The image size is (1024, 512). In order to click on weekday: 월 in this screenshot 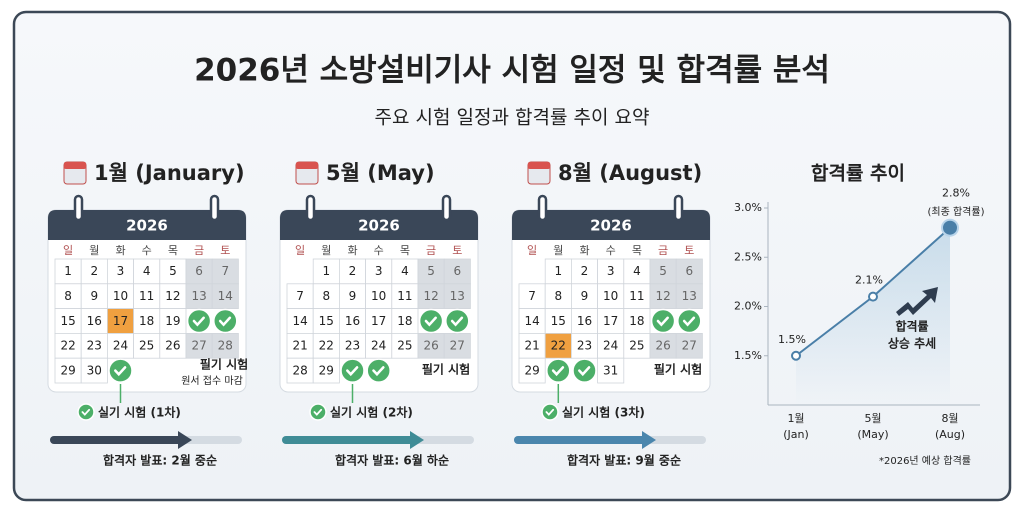, I will do `click(326, 250)`.